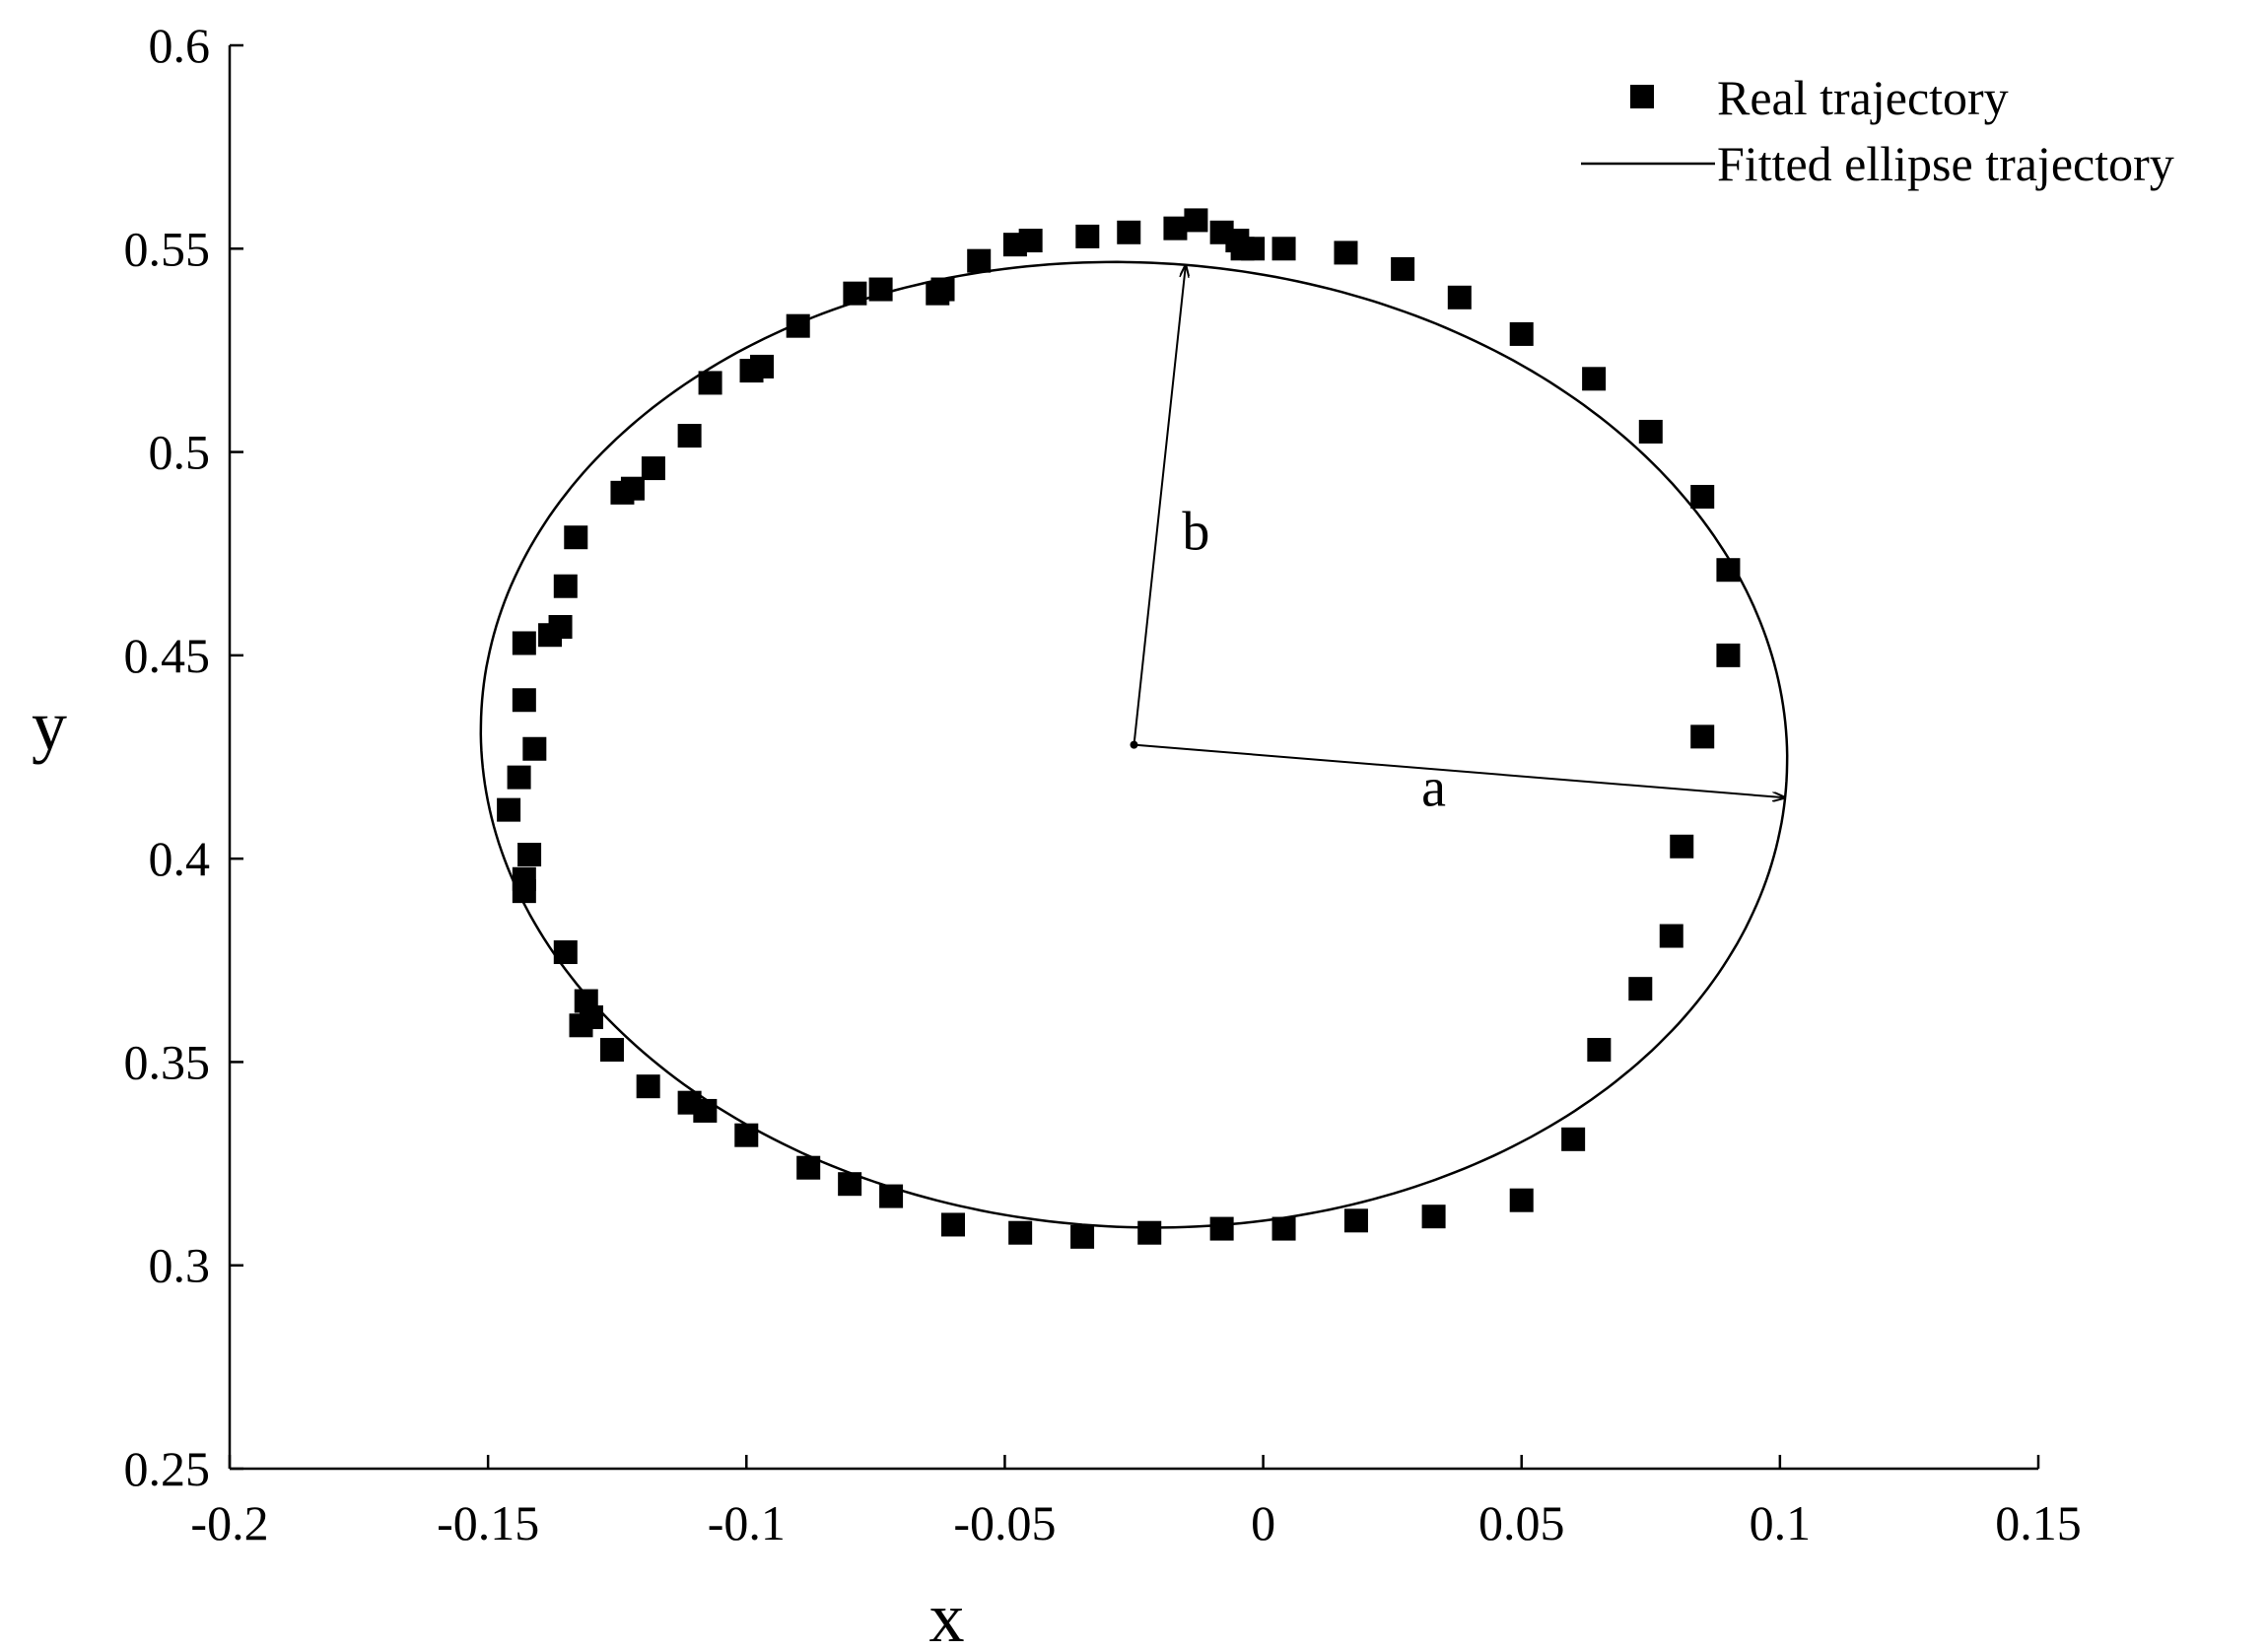 The image size is (2267, 1652). What do you see at coordinates (1781, 1522) in the screenshot?
I see `x-tick-label: 0.1` at bounding box center [1781, 1522].